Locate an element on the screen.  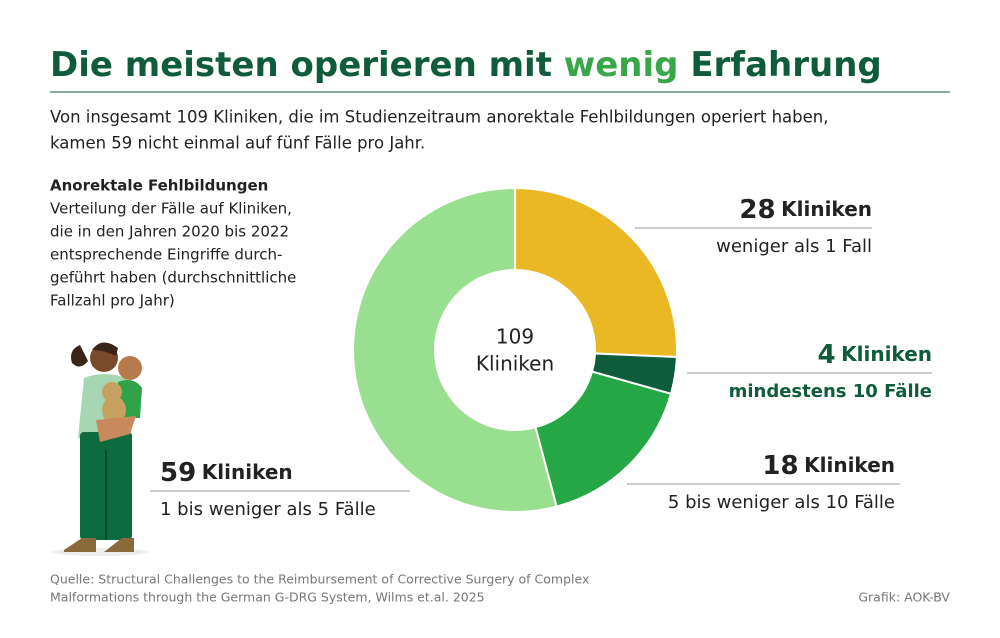
category-label: 1 bis weniger als 5 Fälle is located at coordinates (268, 509).